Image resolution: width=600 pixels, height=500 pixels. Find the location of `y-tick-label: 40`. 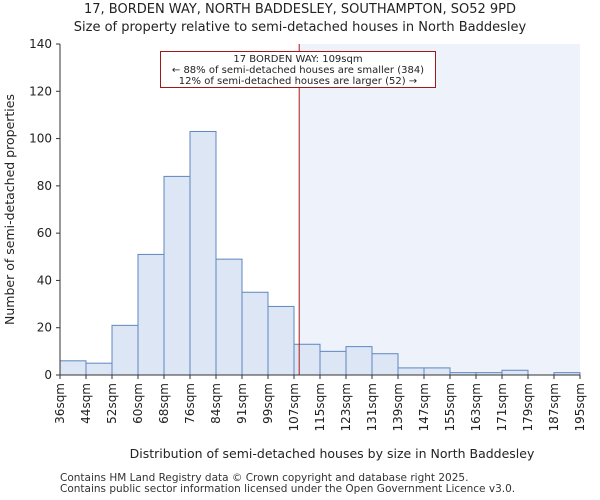

y-tick-label: 40 is located at coordinates (44, 280).